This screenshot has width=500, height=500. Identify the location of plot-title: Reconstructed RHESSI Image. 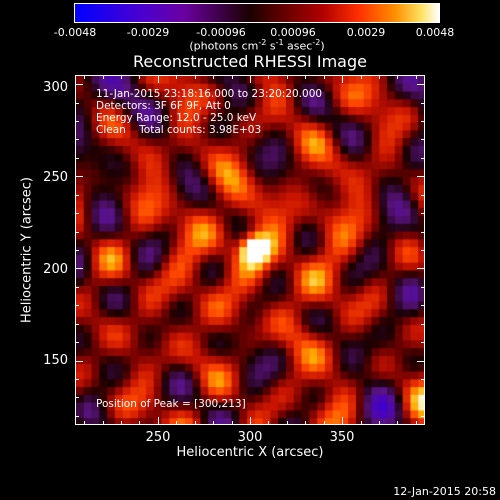
(250, 61).